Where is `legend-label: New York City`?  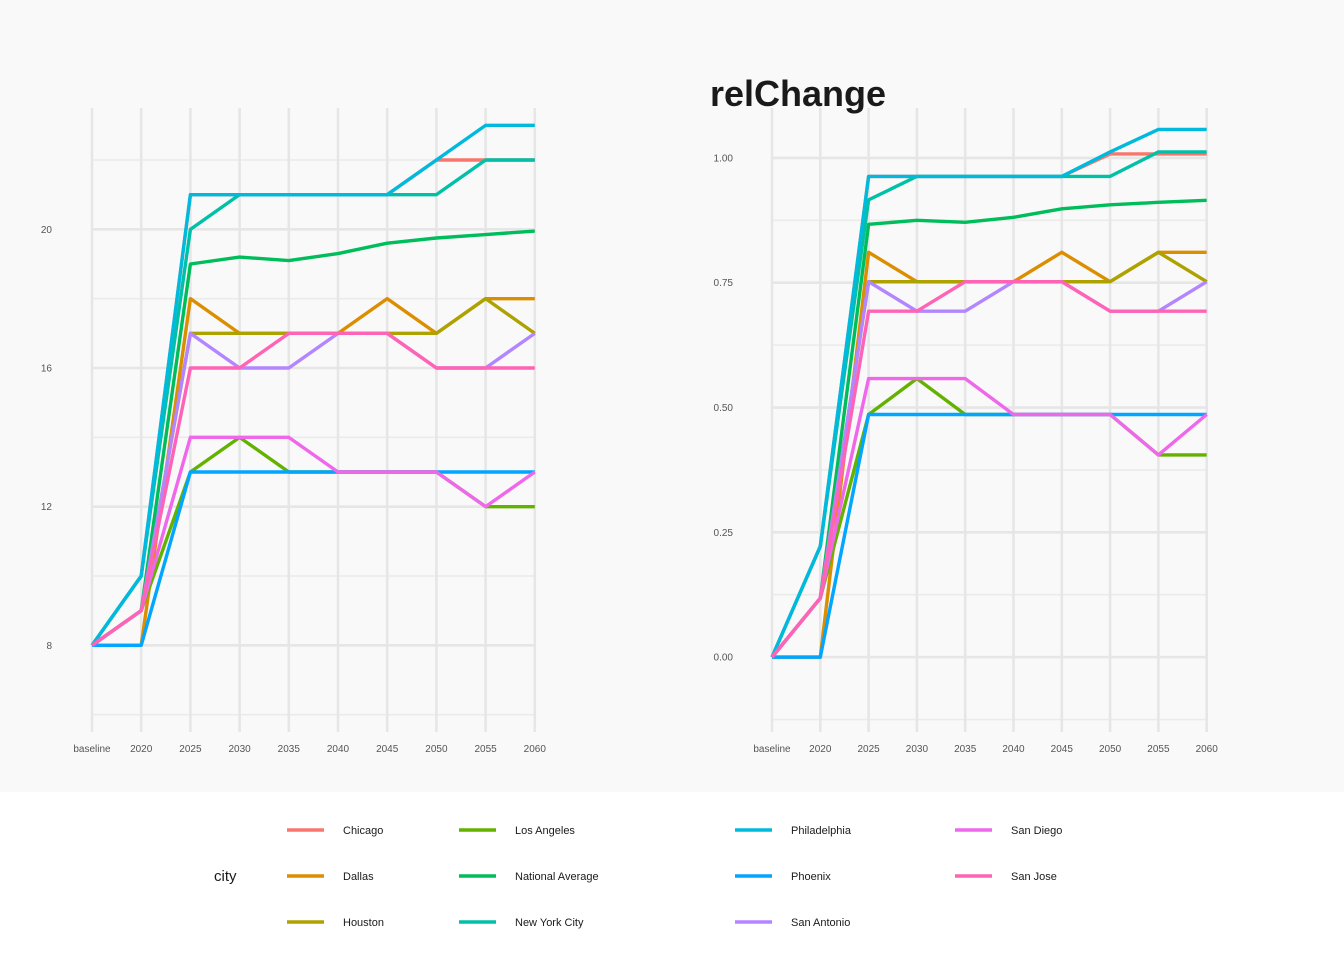 legend-label: New York City is located at coordinates (549, 923).